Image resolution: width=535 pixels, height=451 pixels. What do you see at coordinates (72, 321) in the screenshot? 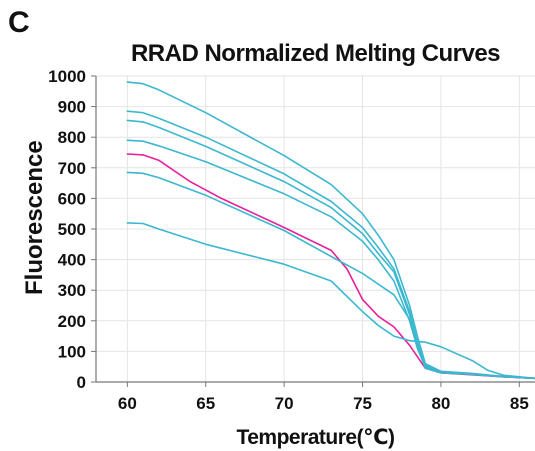
I see `y-tick-label: 200` at bounding box center [72, 321].